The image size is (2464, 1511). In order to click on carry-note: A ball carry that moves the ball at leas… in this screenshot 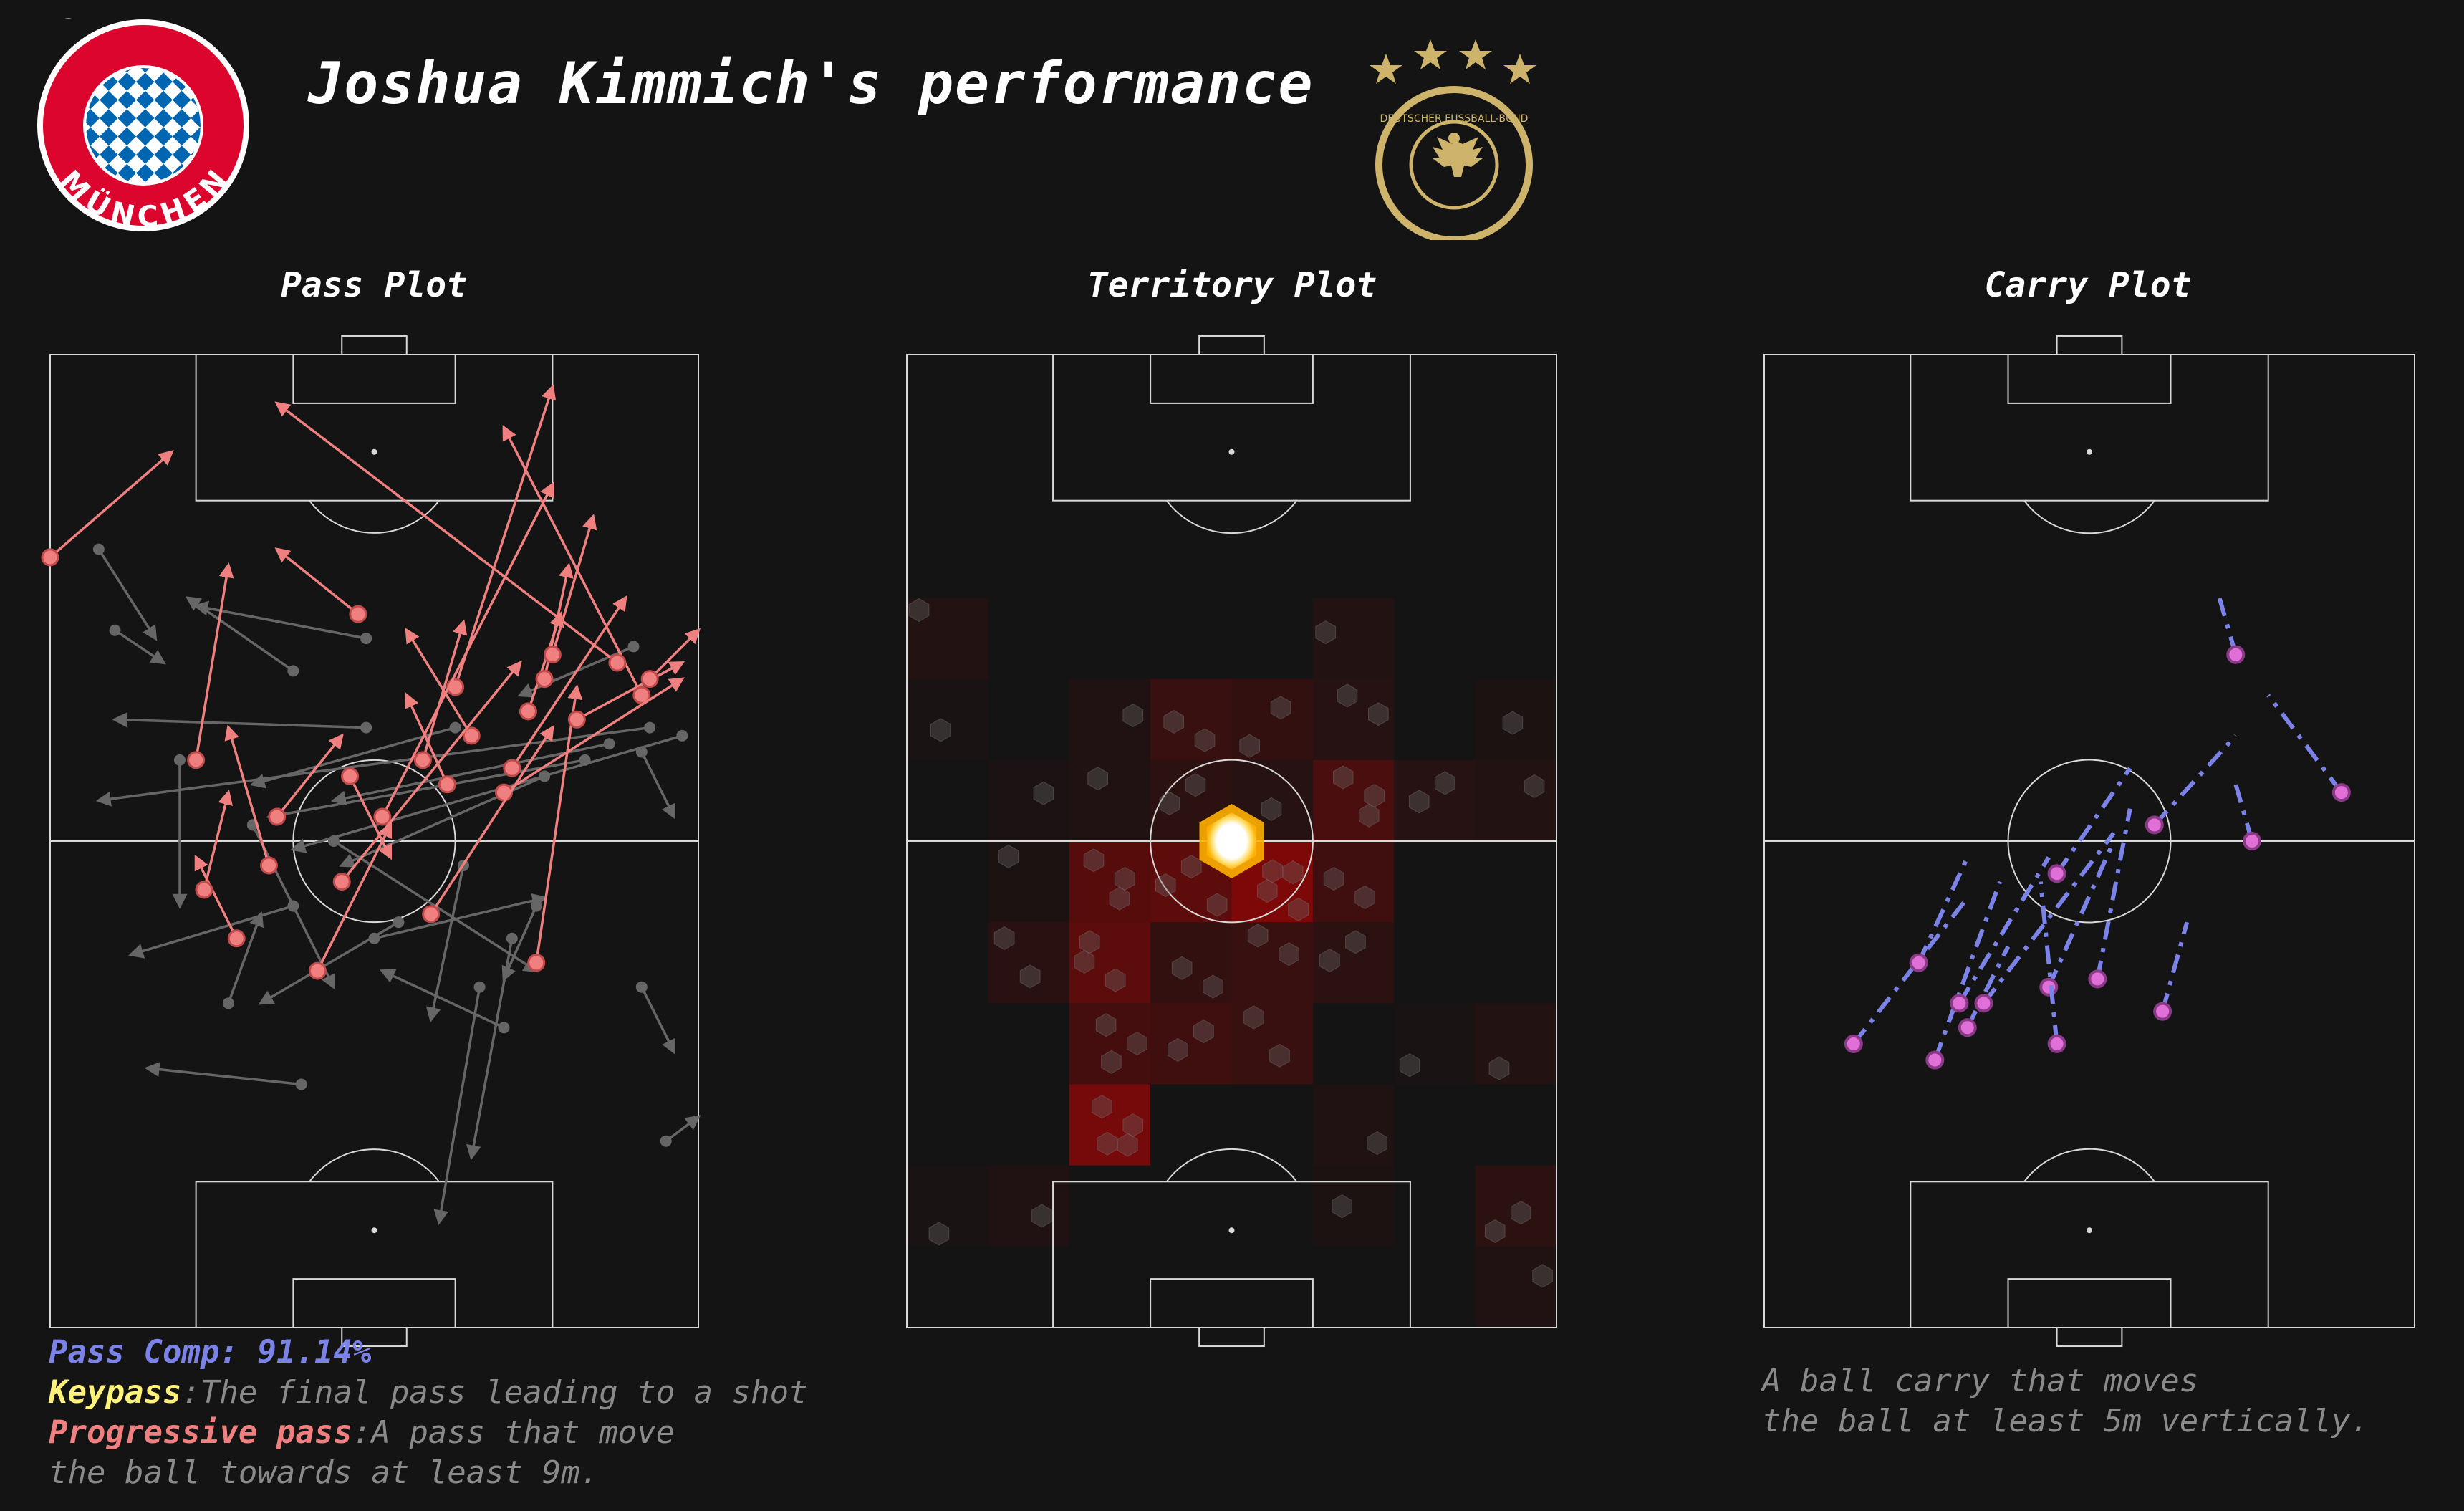, I will do `click(2065, 1401)`.